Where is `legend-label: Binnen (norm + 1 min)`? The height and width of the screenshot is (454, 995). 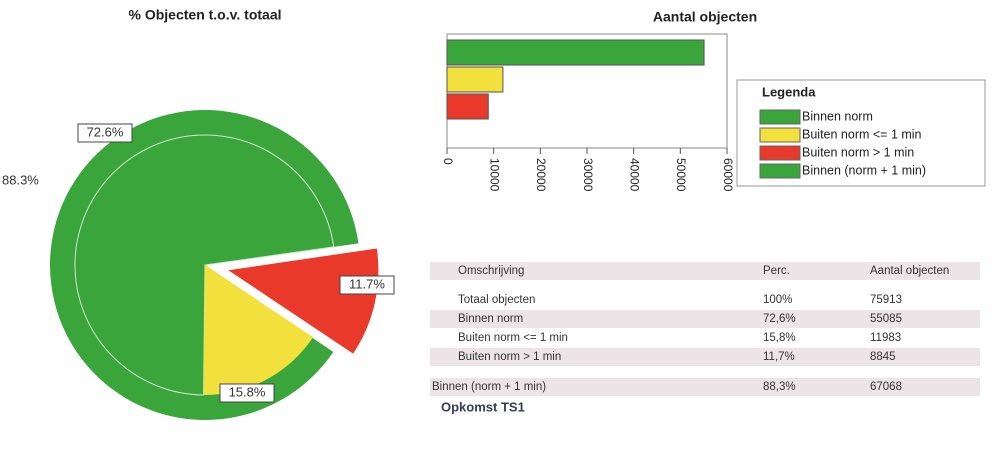
legend-label: Binnen (norm + 1 min) is located at coordinates (864, 170).